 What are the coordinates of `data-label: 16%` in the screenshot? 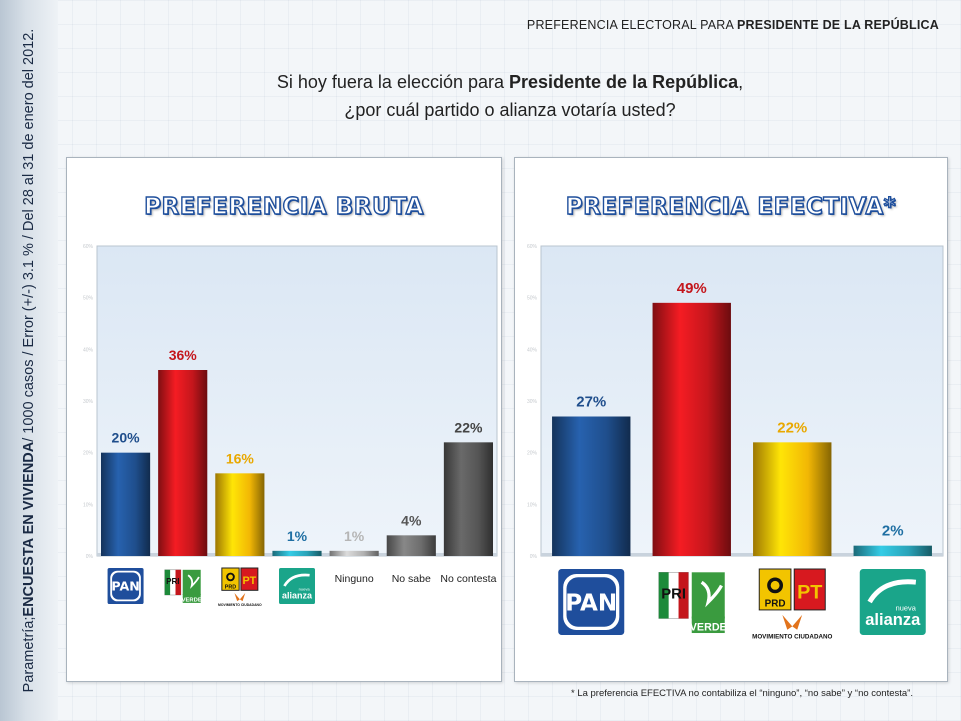 It's located at (240, 458).